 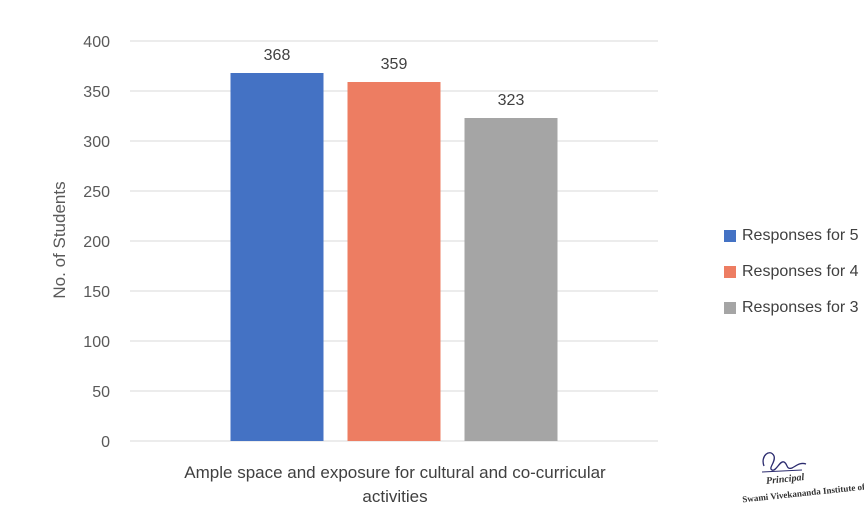 What do you see at coordinates (96, 42) in the screenshot?
I see `y-tick-label: 400` at bounding box center [96, 42].